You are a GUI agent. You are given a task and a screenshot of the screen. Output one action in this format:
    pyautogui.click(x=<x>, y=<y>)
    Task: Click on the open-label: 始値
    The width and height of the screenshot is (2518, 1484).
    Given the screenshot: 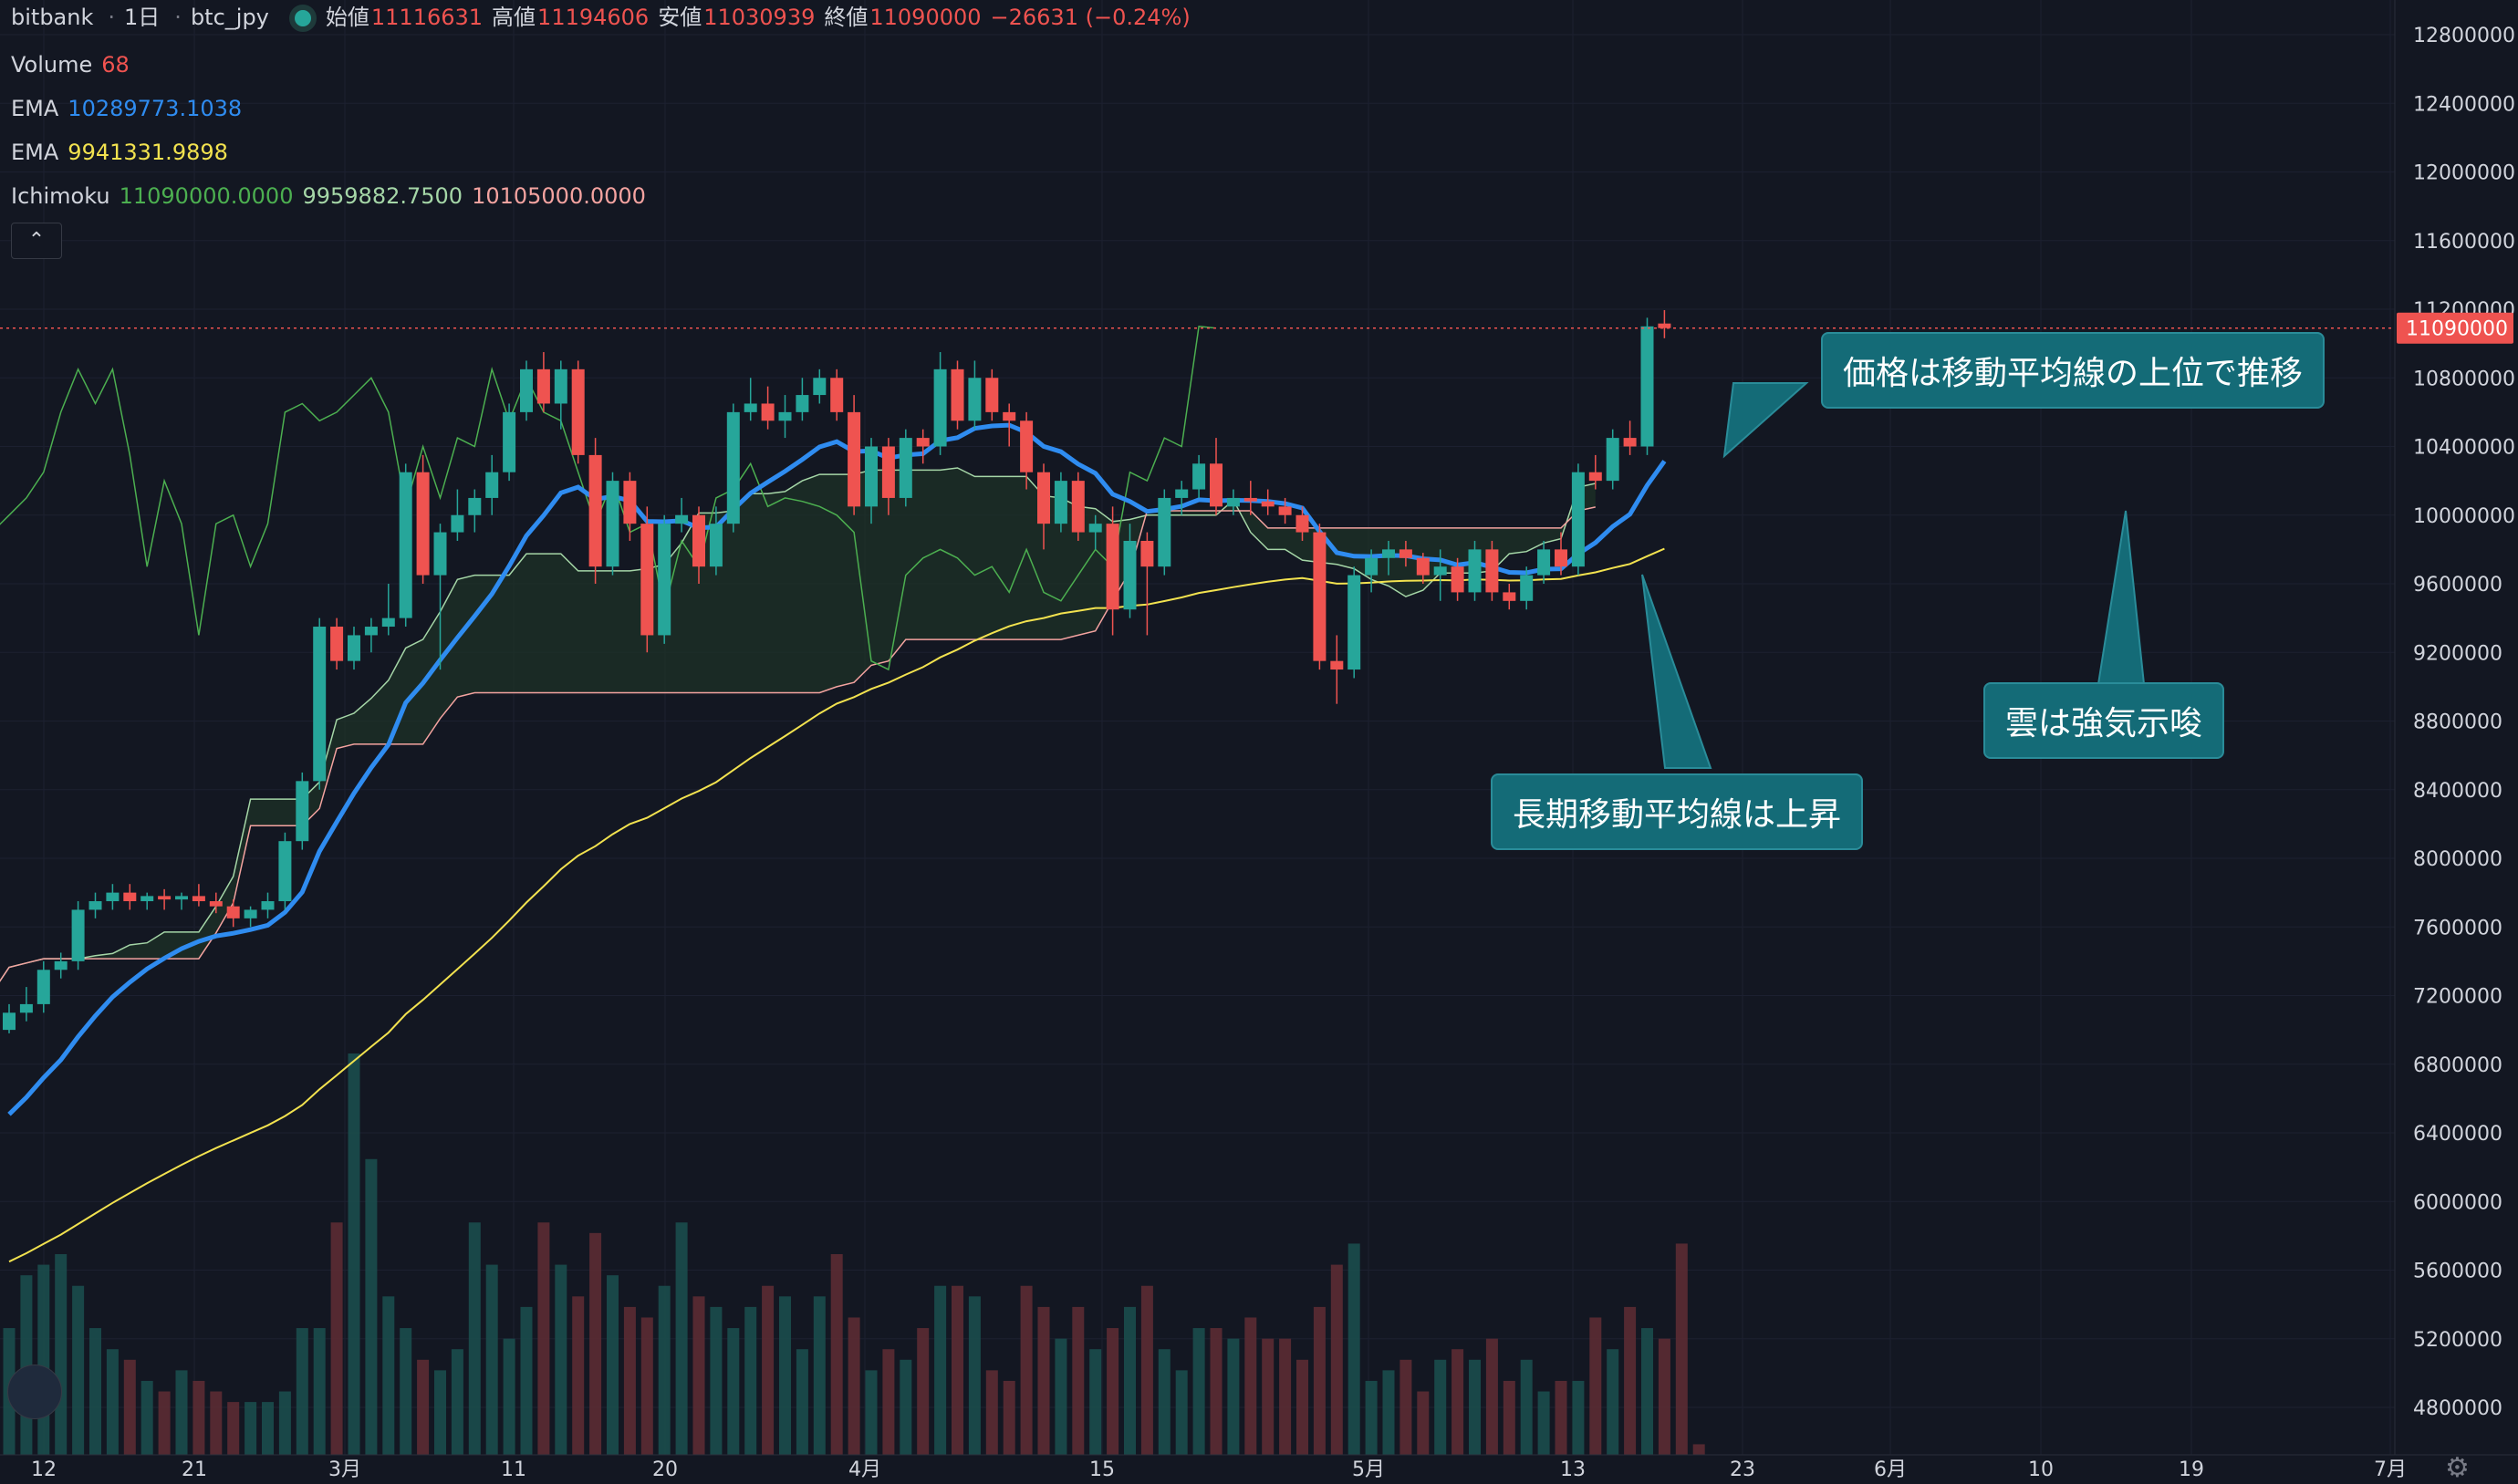 What is the action you would take?
    pyautogui.click(x=347, y=18)
    